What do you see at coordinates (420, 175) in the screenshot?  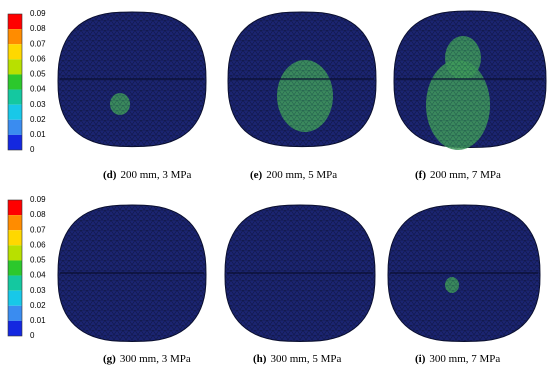 I see `panel-letter: (f)` at bounding box center [420, 175].